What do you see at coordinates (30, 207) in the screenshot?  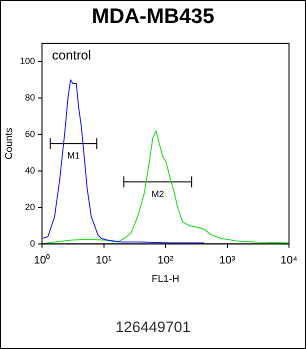 I see `y-tick-label: 20` at bounding box center [30, 207].